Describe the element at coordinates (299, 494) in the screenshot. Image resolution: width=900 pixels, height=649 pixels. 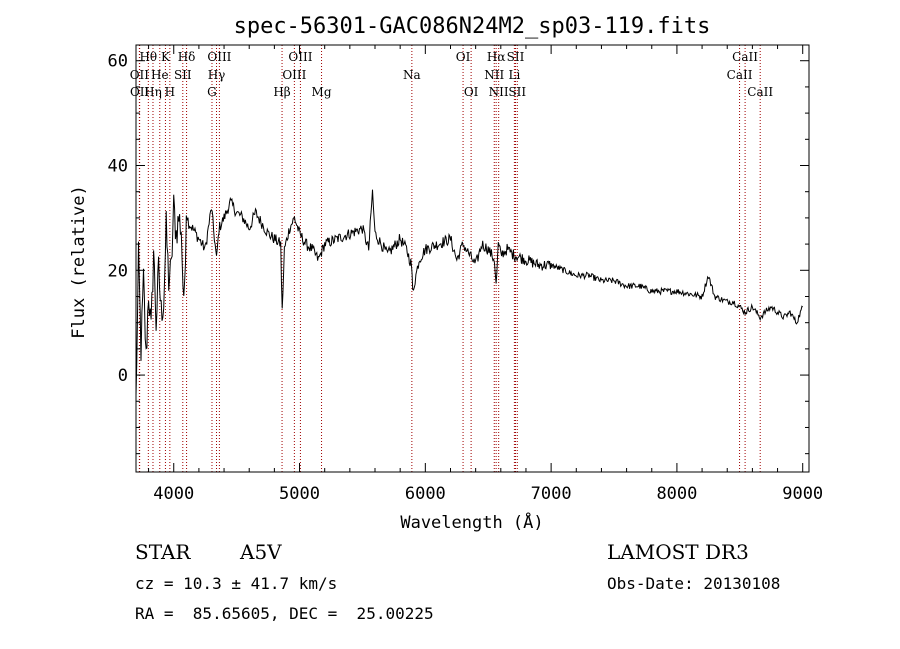
I see `x-tick-label: 5000` at that location.